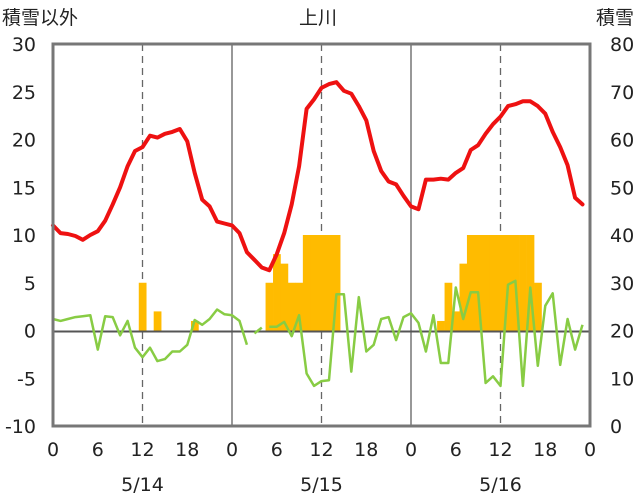  What do you see at coordinates (24, 93) in the screenshot?
I see `left-tick-label: 25` at bounding box center [24, 93].